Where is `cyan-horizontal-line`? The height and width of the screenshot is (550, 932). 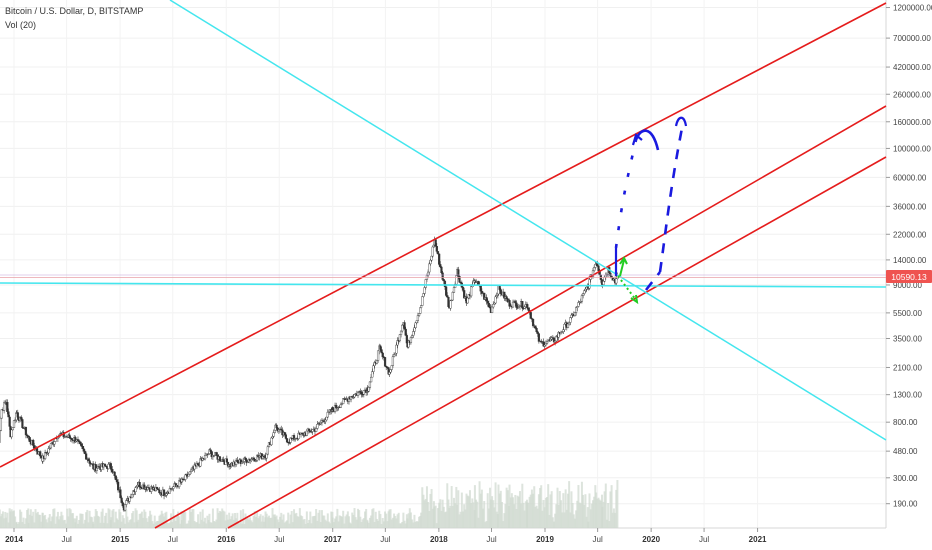 cyan-horizontal-line is located at coordinates (443, 285).